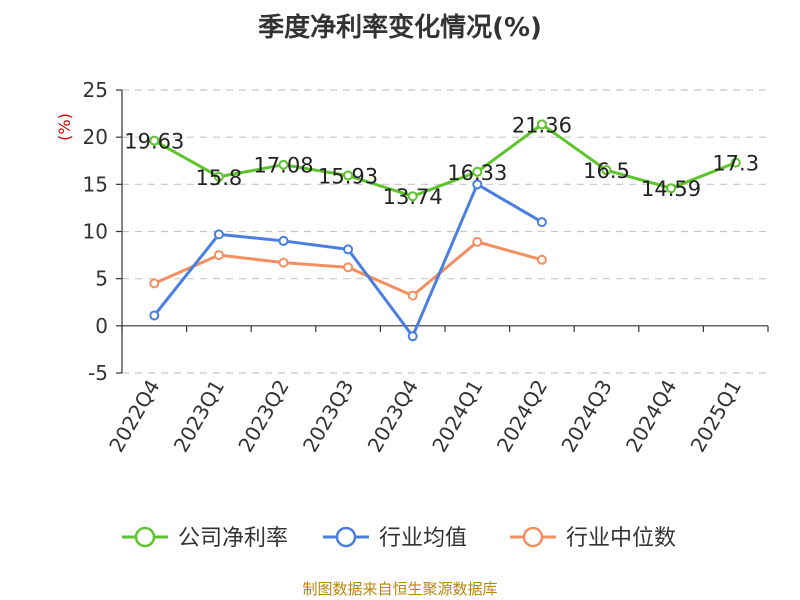 The image size is (800, 600). Describe the element at coordinates (423, 538) in the screenshot. I see `legend-label: 行业均值` at that location.